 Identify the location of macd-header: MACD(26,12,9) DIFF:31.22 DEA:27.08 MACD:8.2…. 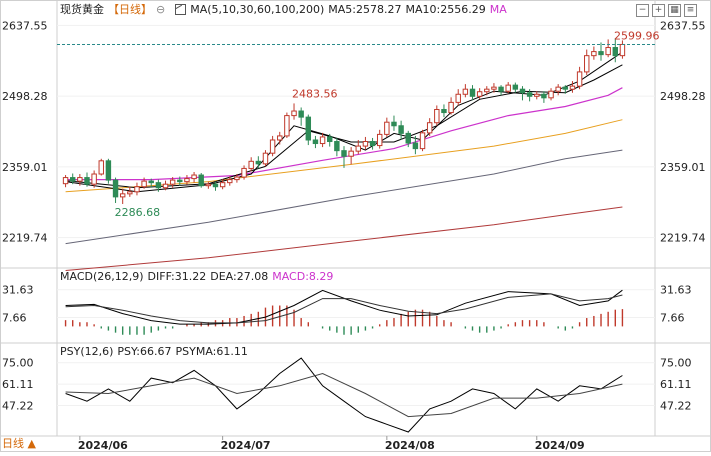
(198, 277).